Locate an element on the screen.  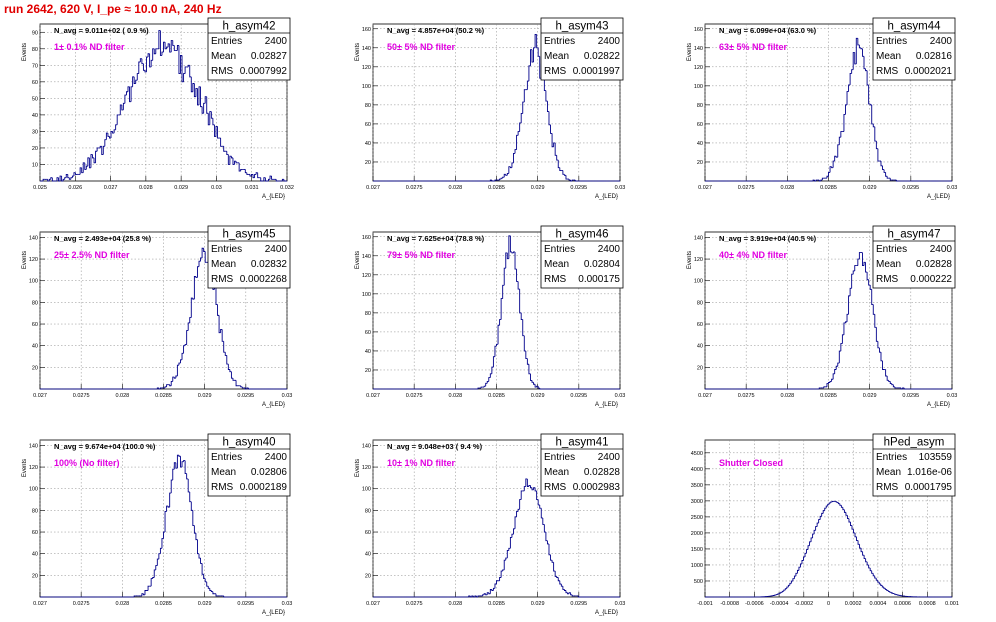
navg-annotation: N_avg = 2.493e+04 (25.8 %) is located at coordinates (103, 238).